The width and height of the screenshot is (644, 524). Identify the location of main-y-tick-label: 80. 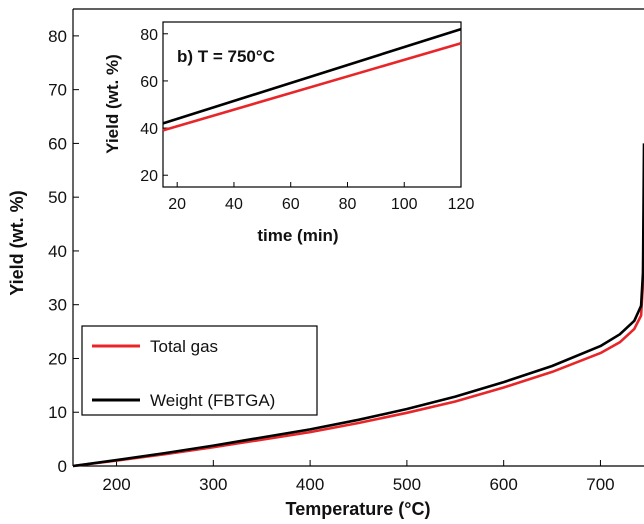
(57, 36).